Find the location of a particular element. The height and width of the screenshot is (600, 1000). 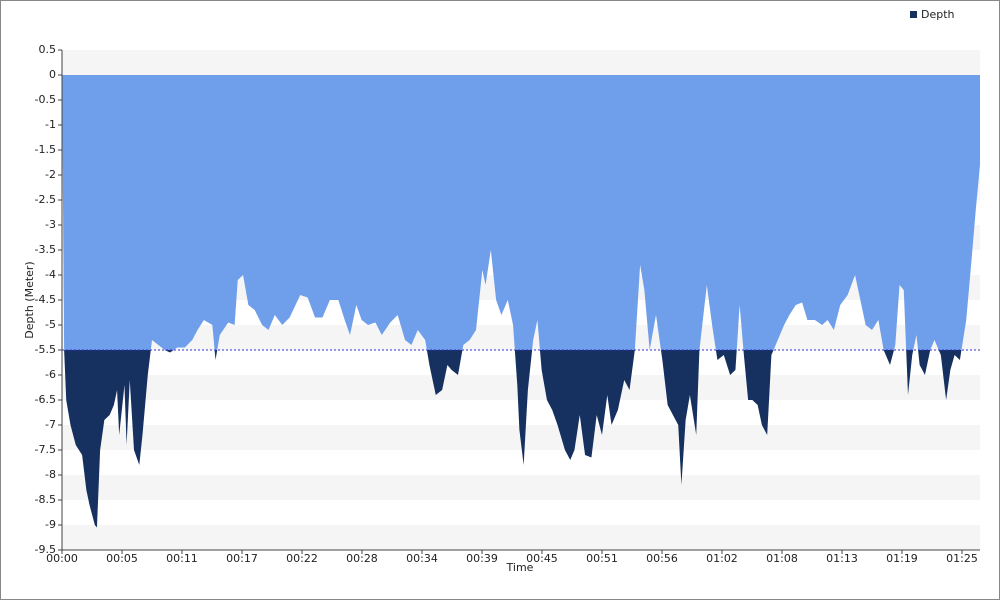

x-tick-label: 01:13 is located at coordinates (842, 558).